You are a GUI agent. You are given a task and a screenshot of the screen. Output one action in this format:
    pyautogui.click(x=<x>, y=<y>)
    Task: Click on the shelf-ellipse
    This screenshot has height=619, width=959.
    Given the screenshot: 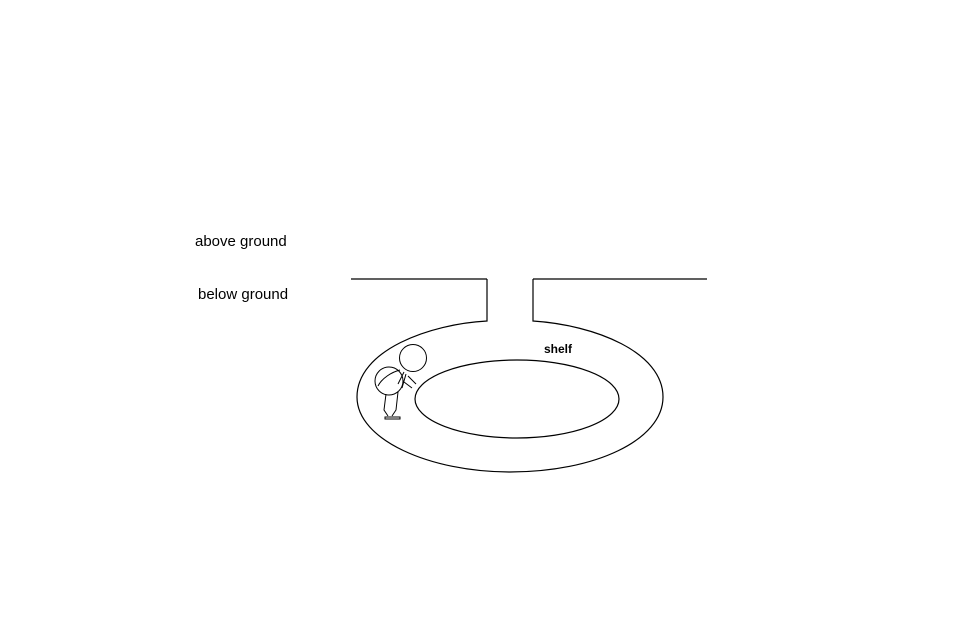 What is the action you would take?
    pyautogui.click(x=517, y=399)
    